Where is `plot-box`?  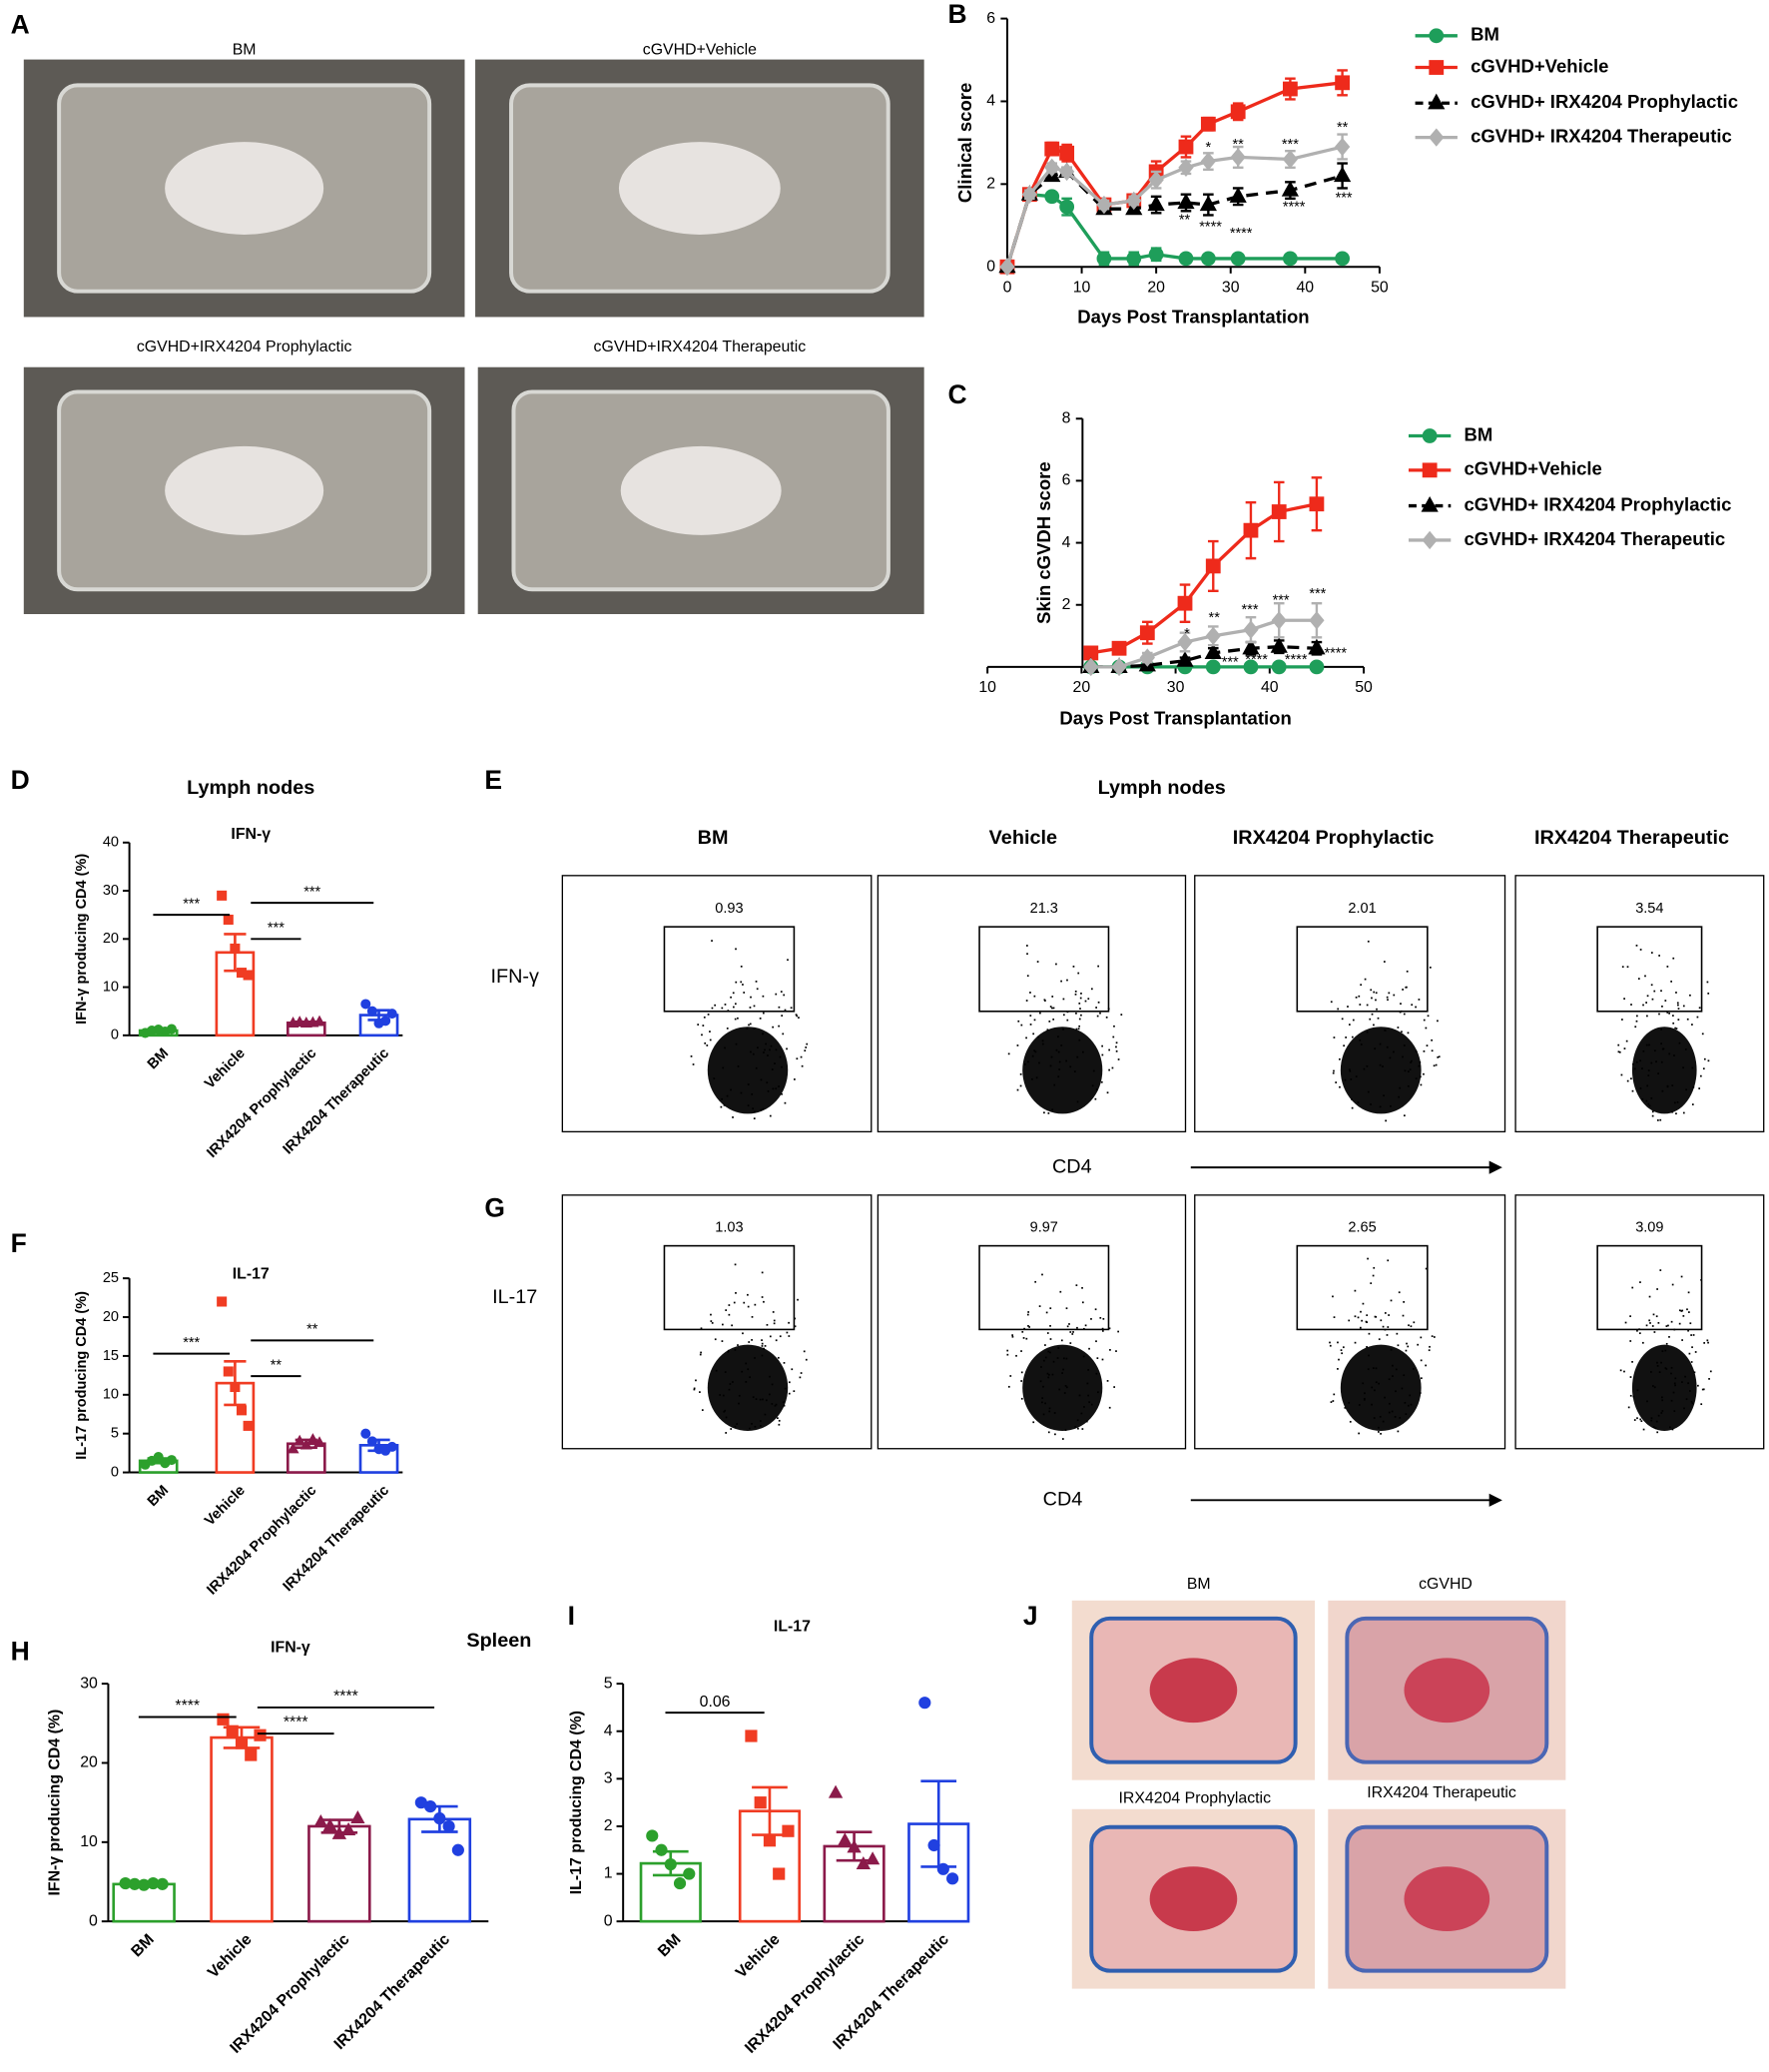
plot-box is located at coordinates (717, 1322).